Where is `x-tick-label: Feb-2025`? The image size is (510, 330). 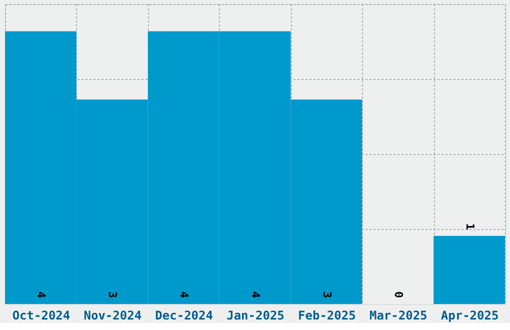
x-tick-label: Feb-2025 is located at coordinates (327, 315).